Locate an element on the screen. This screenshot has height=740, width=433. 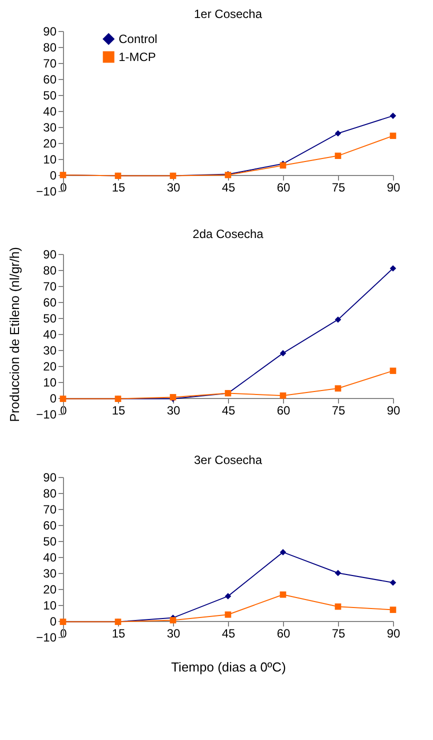
chart-title: 1er Cosecha is located at coordinates (228, 14).